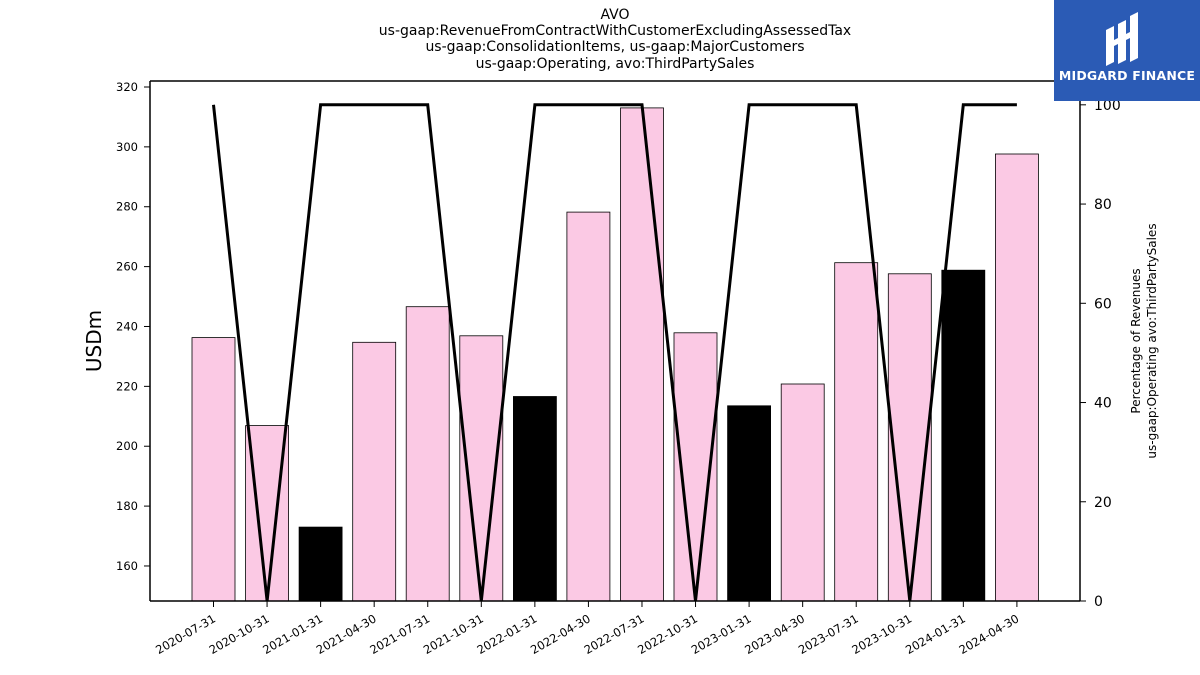 The image size is (1200, 675). Describe the element at coordinates (828, 634) in the screenshot. I see `x-tick-label: 2023-07-31` at that location.